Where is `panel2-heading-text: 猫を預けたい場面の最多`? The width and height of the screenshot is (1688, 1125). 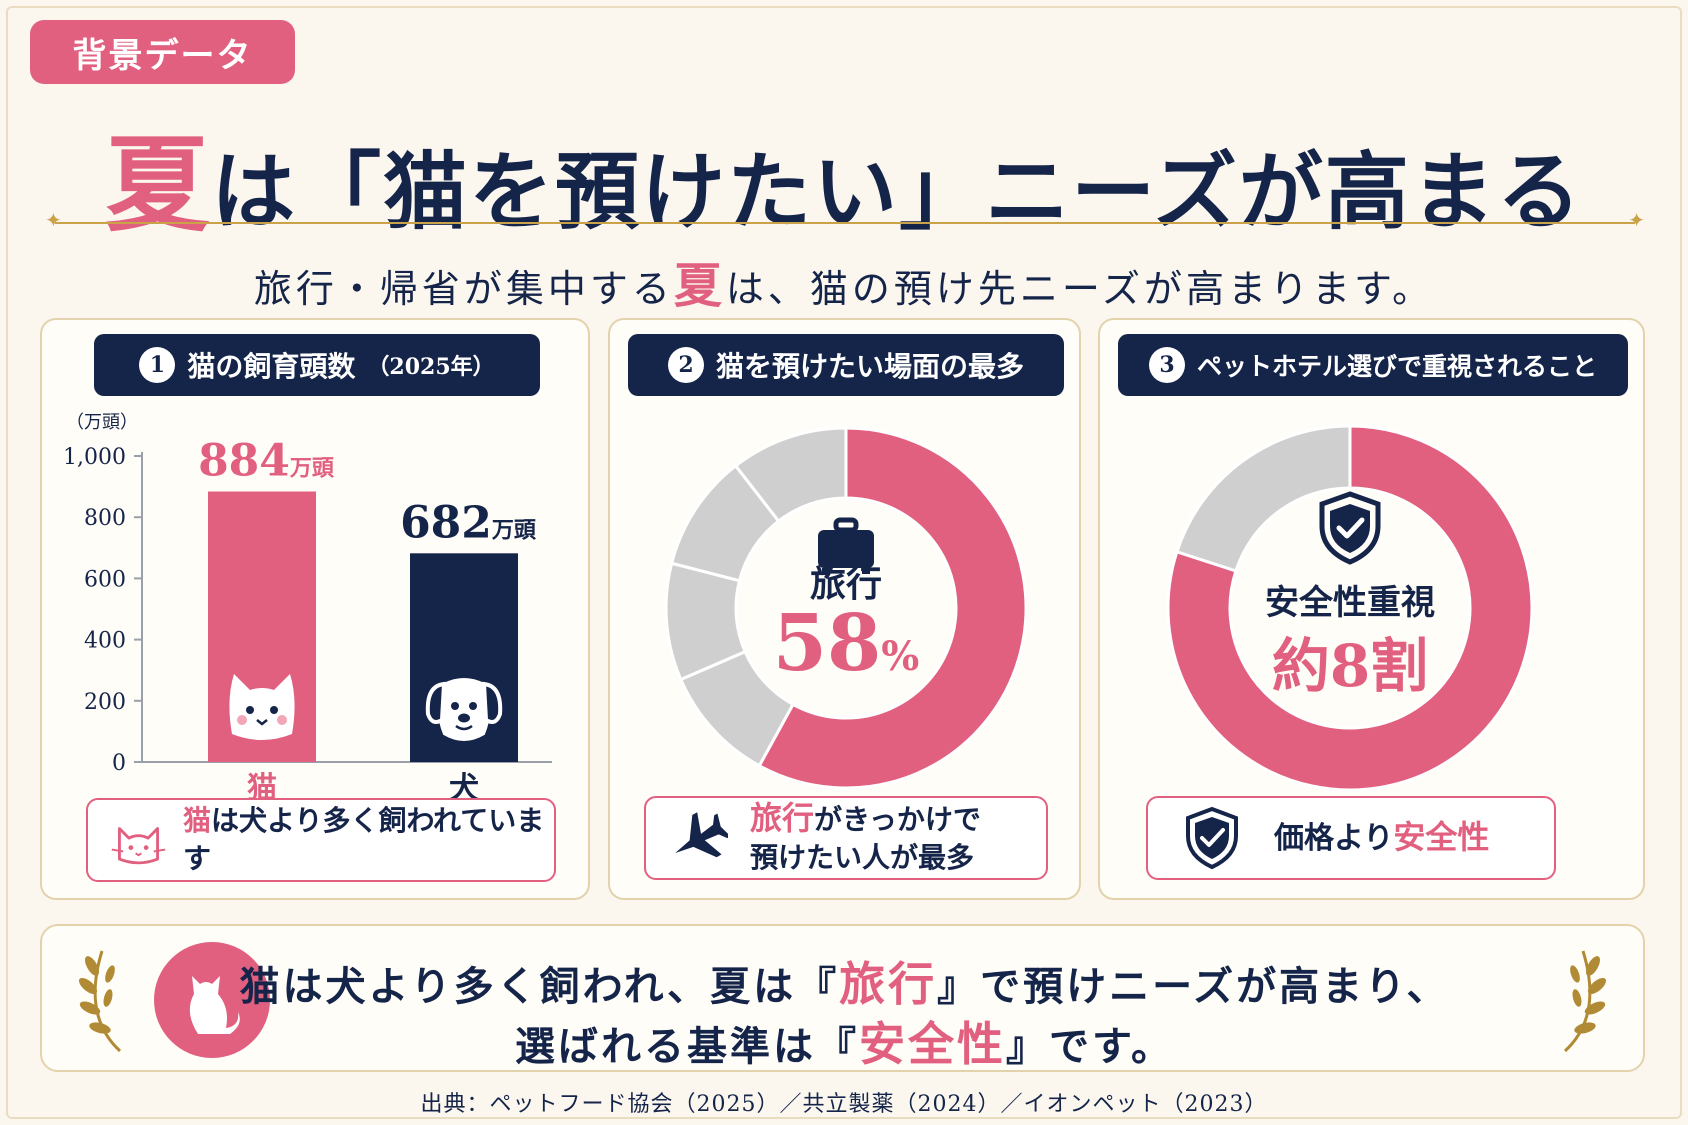
panel2-heading-text: 猫を預けたい場面の最多 is located at coordinates (869, 366).